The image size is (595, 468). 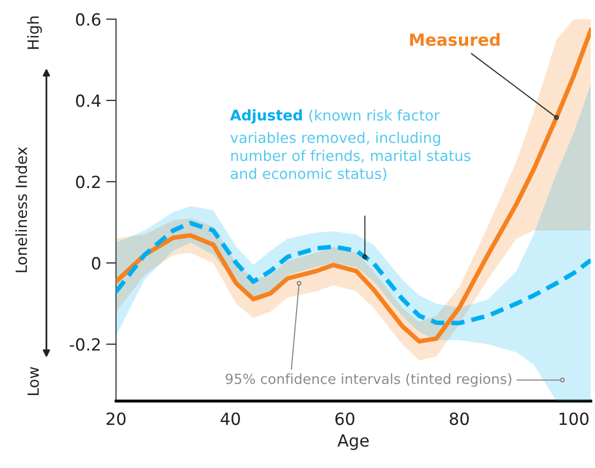 I want to click on y-tick-label: -0.2, so click(x=85, y=344).